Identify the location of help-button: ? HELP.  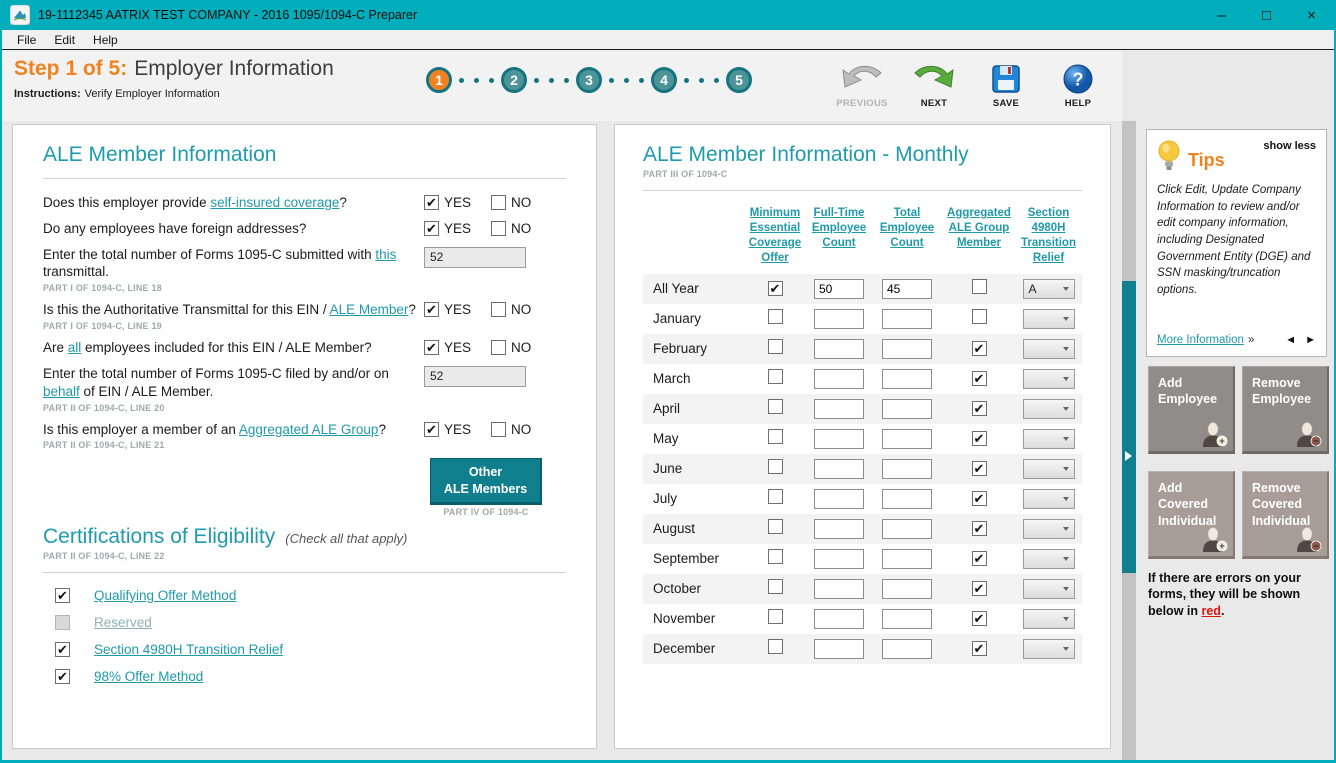
(1078, 83).